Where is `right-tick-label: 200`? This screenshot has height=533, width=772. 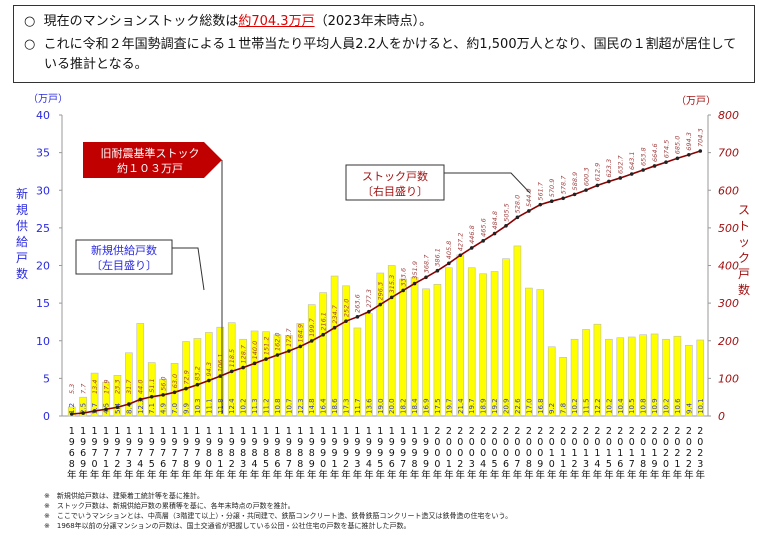
right-tick-label: 200 is located at coordinates (728, 341).